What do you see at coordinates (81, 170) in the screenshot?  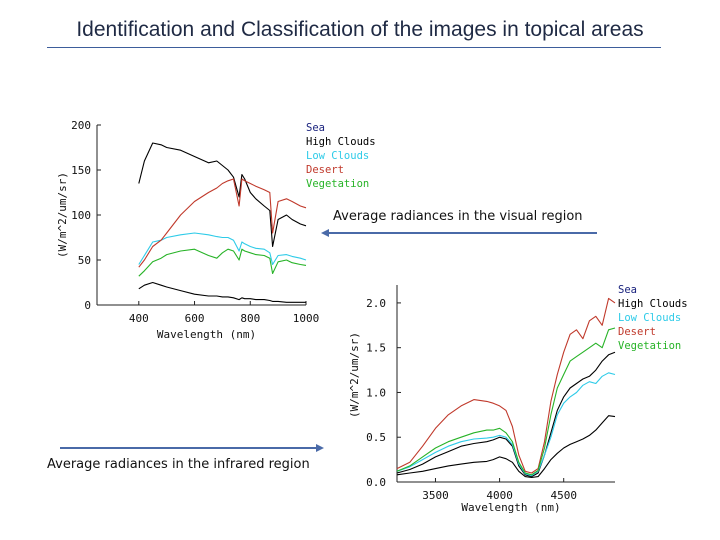 I see `y-tick-label: 150` at bounding box center [81, 170].